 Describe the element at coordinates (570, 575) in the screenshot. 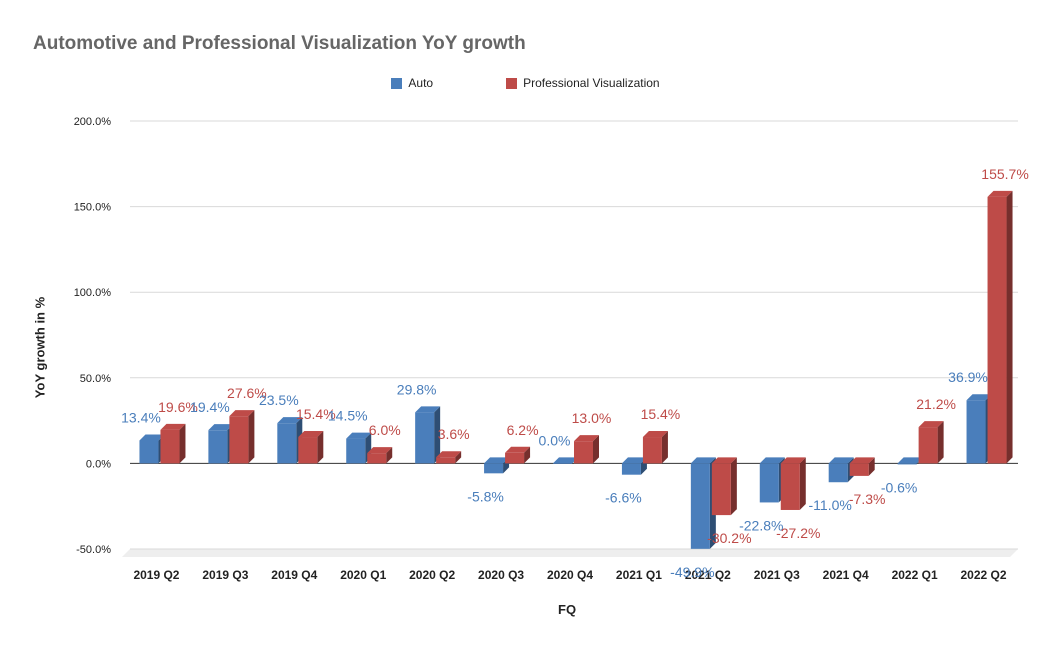

I see `x-tick-label: 2020 Q4` at that location.